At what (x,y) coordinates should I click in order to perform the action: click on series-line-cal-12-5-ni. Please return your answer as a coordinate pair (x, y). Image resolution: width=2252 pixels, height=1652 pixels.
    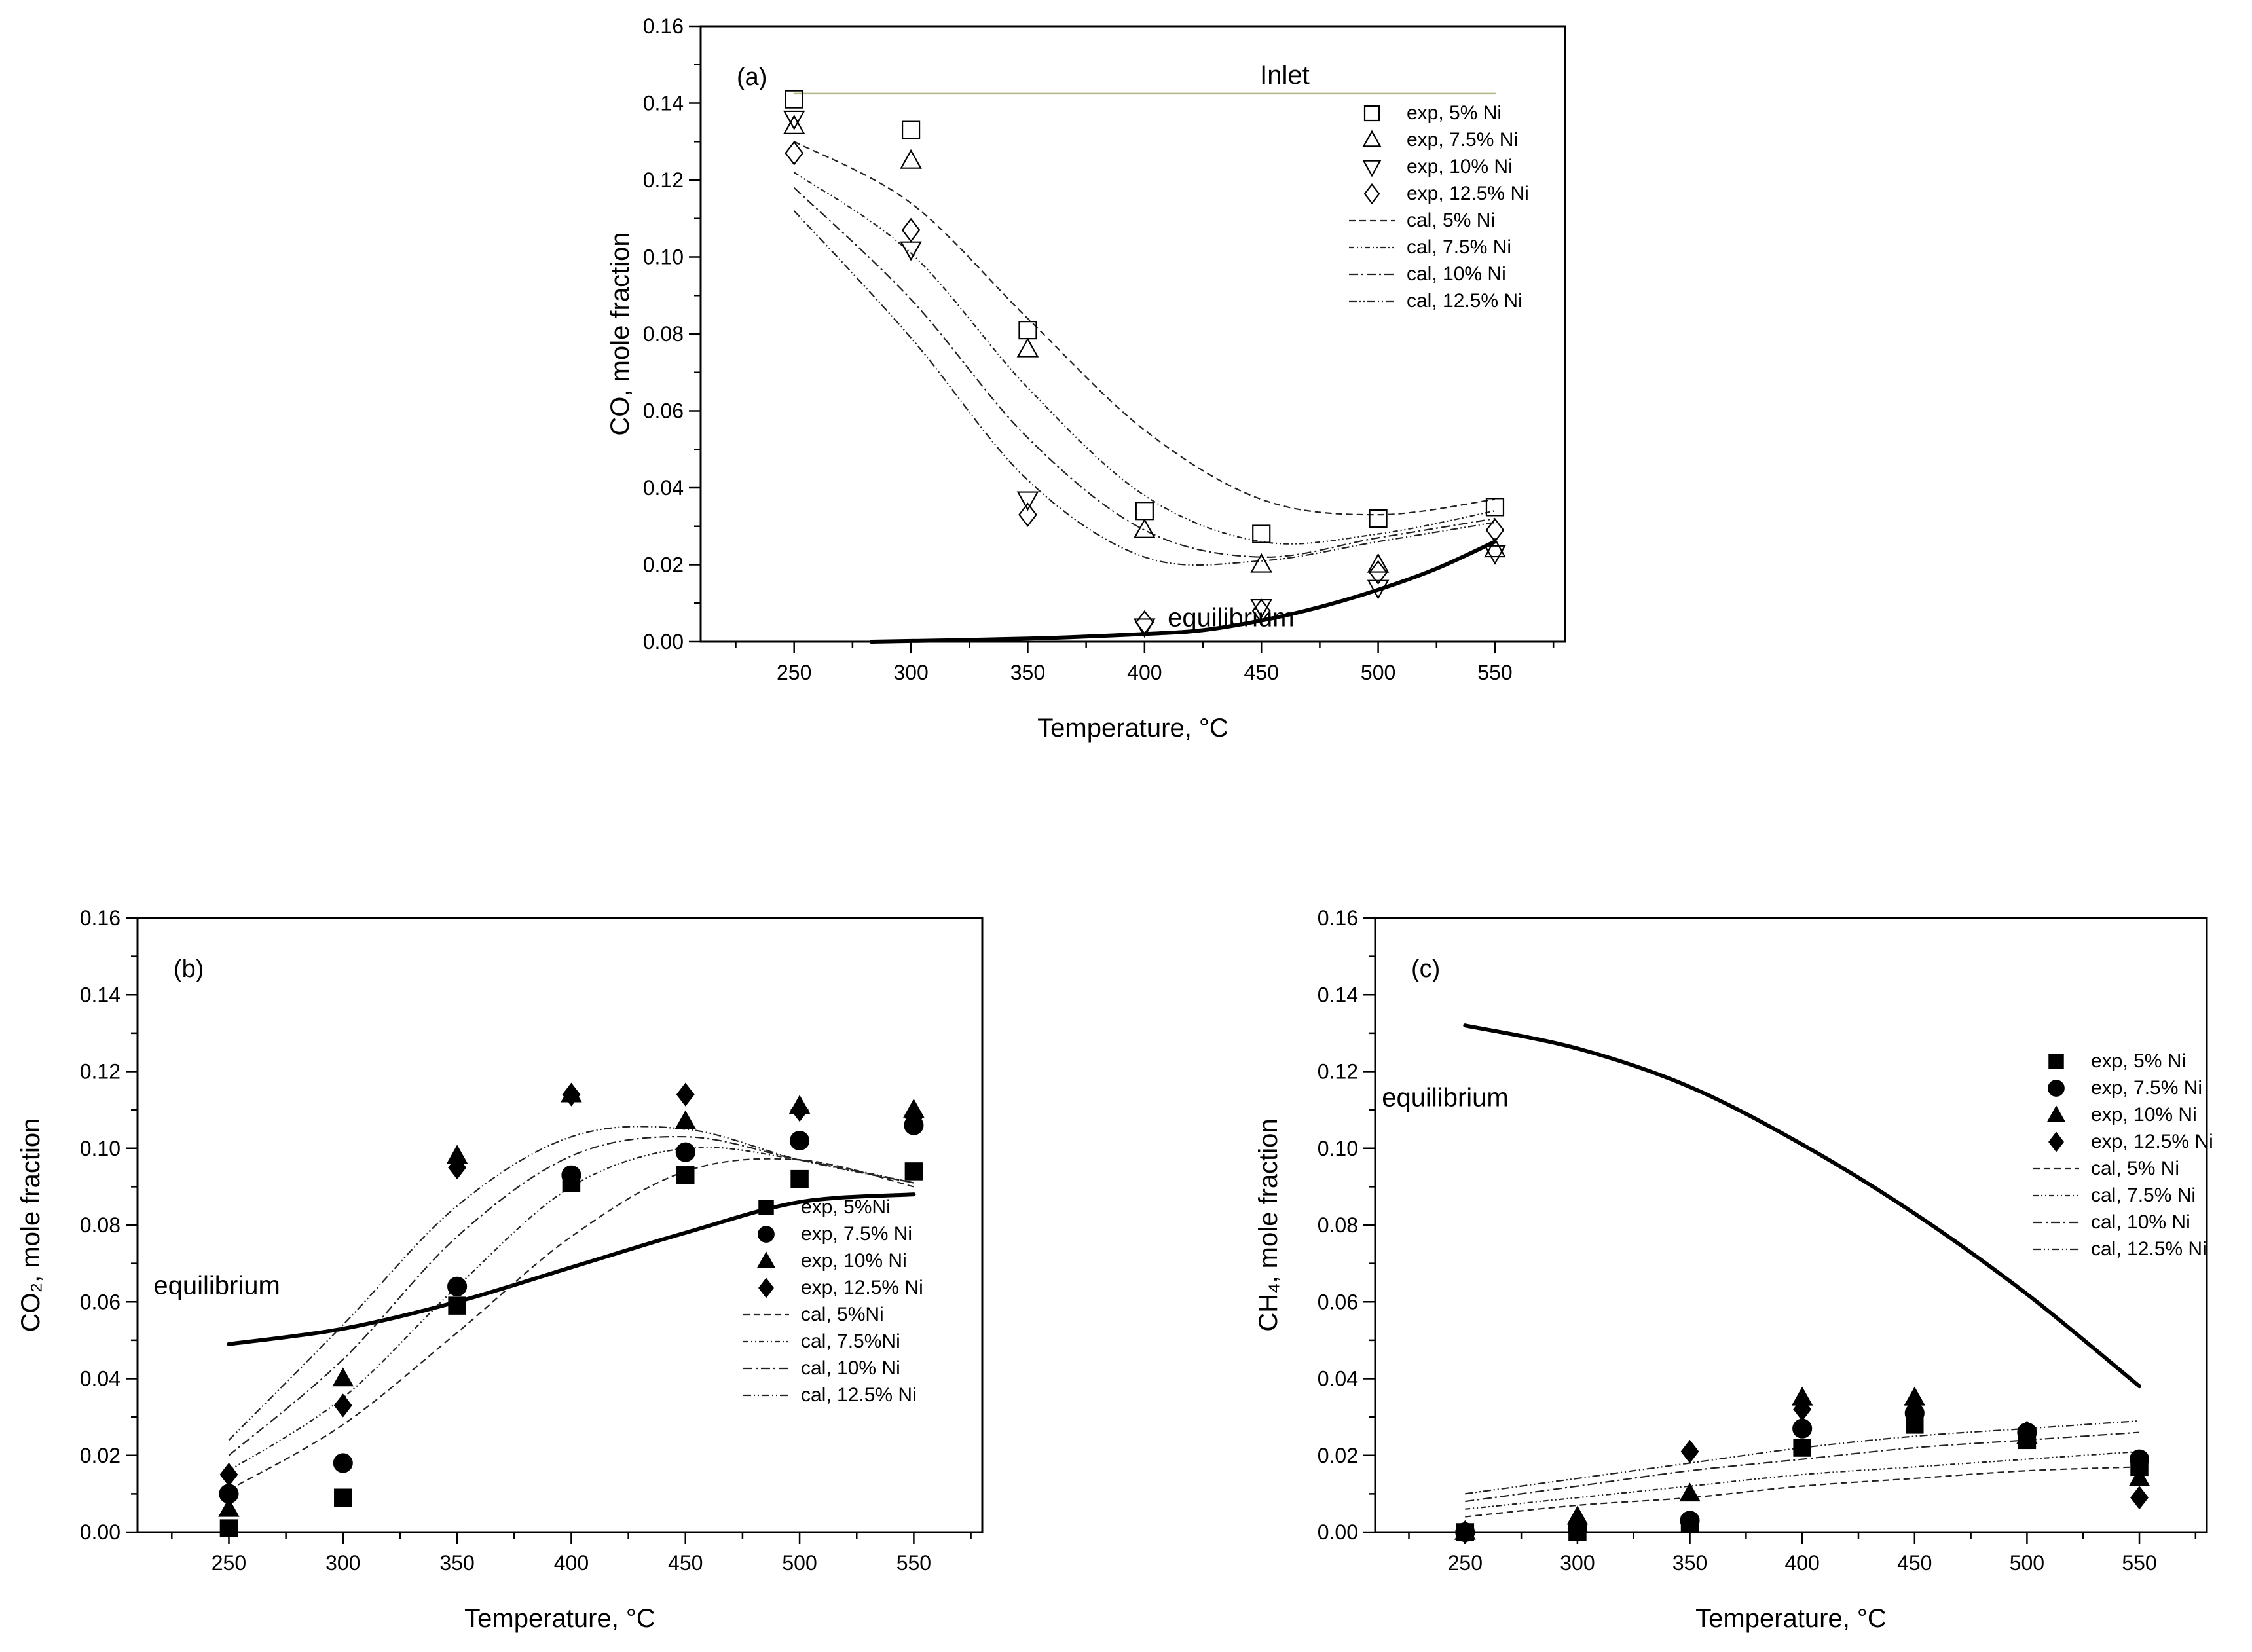
    Looking at the image, I should click on (1802, 1457).